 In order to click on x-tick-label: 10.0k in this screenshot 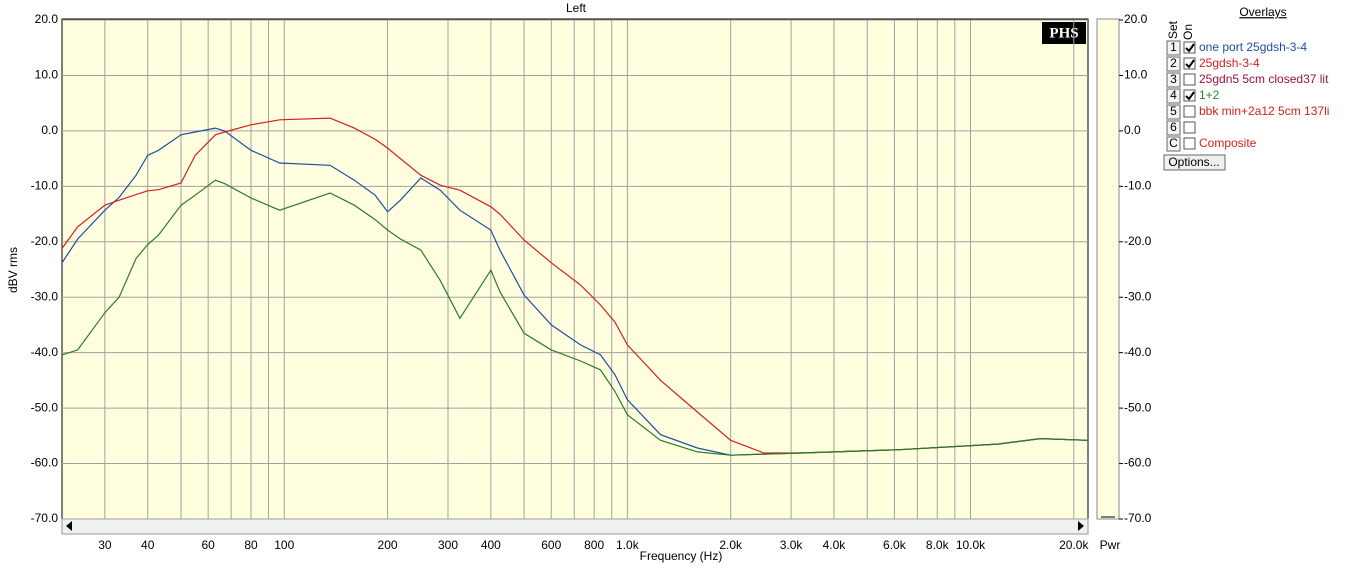, I will do `click(971, 545)`.